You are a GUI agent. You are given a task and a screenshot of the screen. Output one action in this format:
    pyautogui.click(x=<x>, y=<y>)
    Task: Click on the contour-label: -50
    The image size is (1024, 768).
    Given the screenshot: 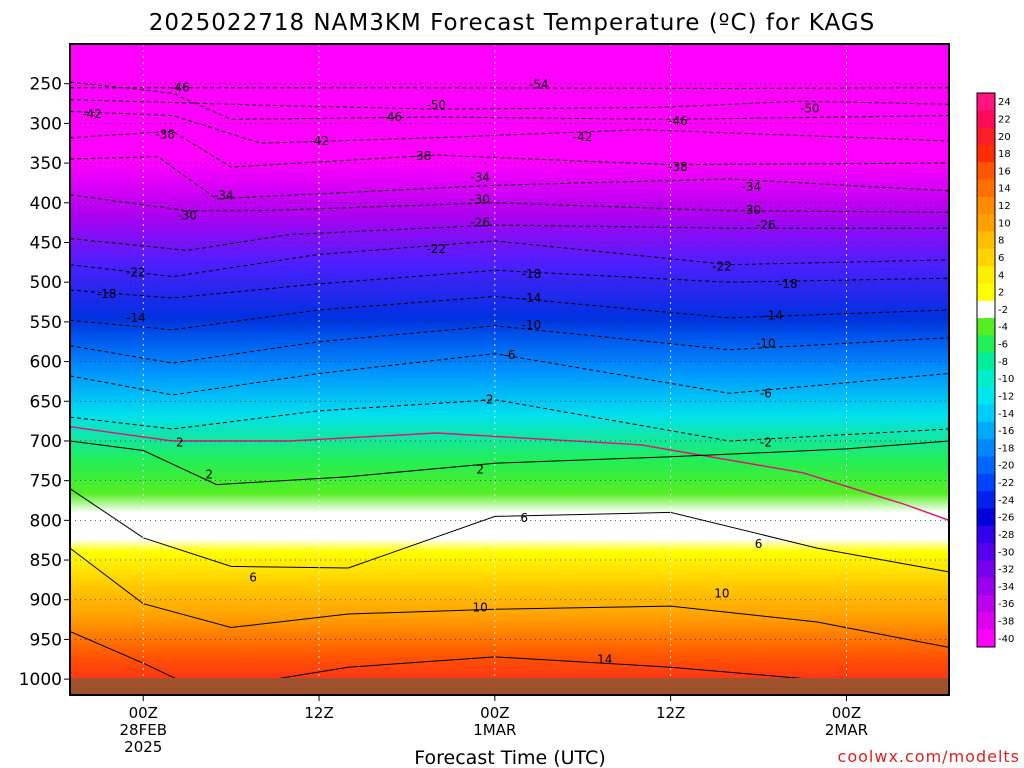 What is the action you would take?
    pyautogui.click(x=810, y=108)
    